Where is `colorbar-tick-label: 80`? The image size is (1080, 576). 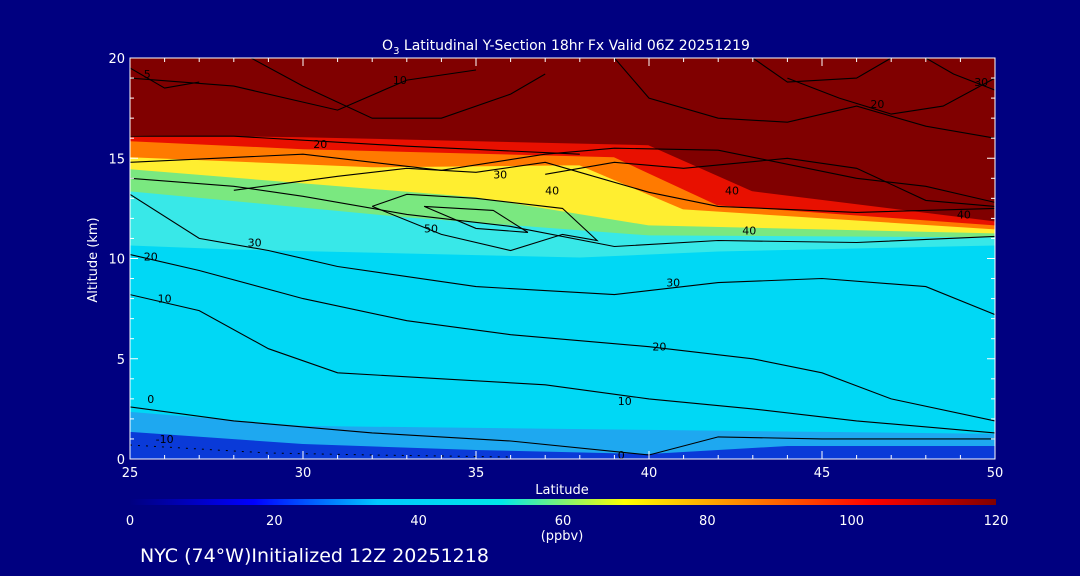
colorbar-tick-label: 80 is located at coordinates (707, 521).